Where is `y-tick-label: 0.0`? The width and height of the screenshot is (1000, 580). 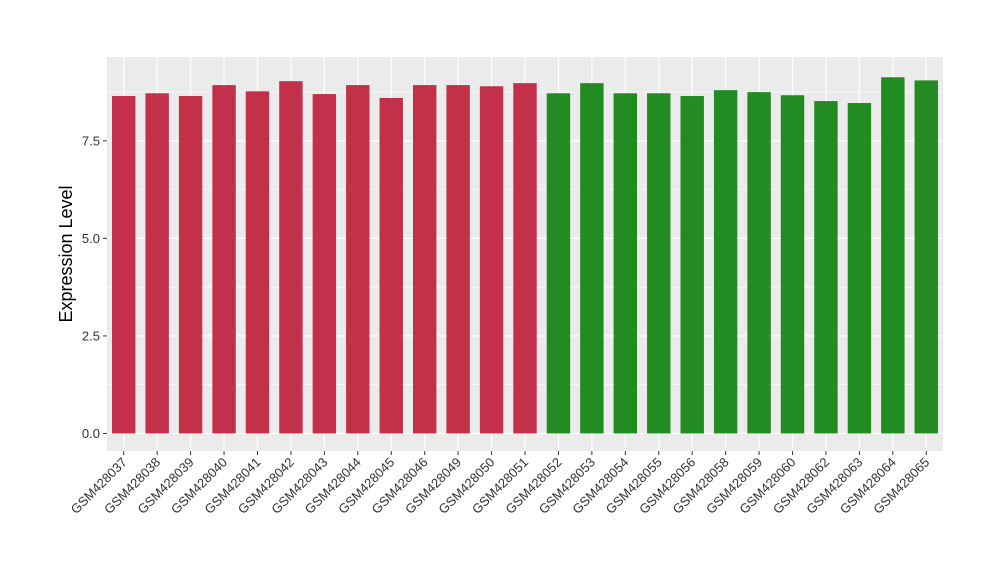 y-tick-label: 0.0 is located at coordinates (91, 433).